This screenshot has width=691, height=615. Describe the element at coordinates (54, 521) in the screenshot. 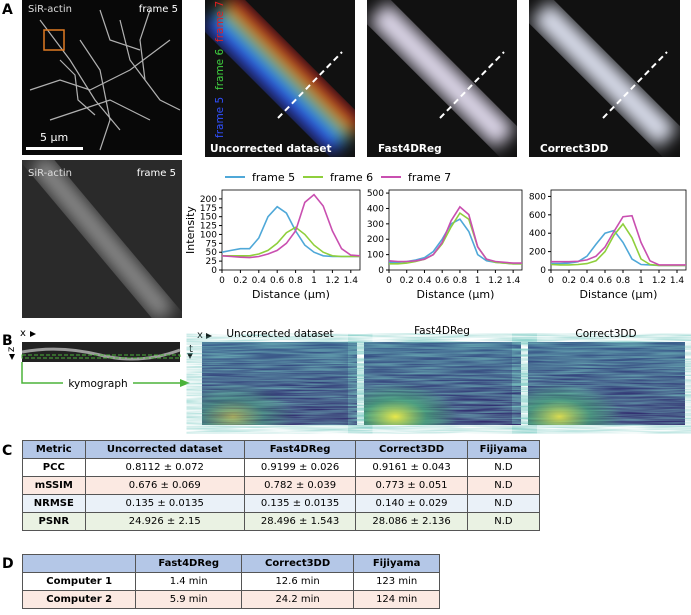

I see `row-label: PSNR` at that location.